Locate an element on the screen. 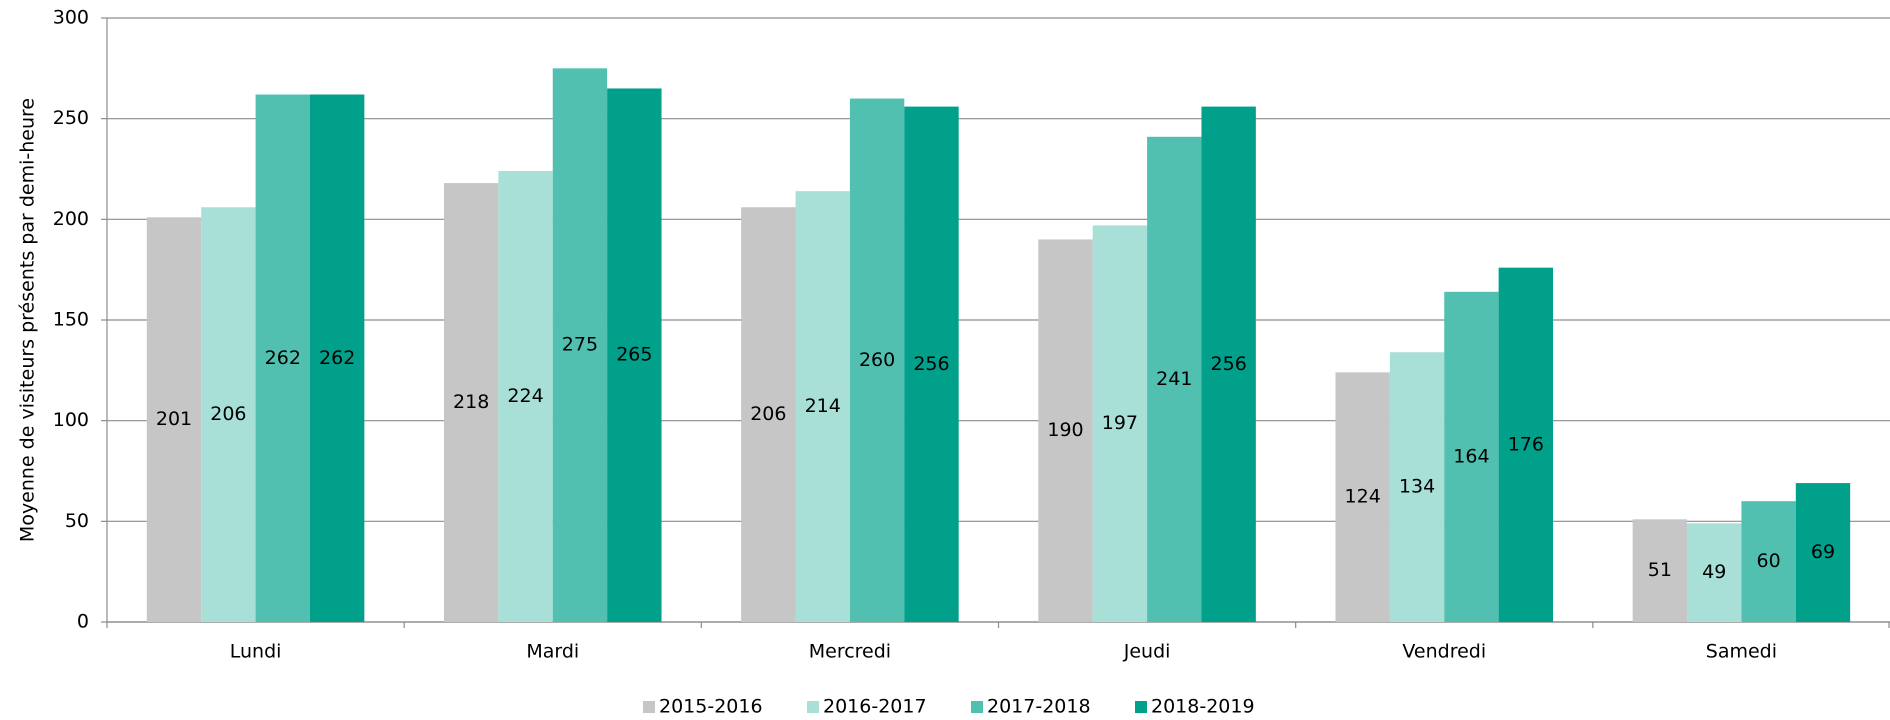 This screenshot has width=1890, height=720. value-label: 51 is located at coordinates (1660, 570).